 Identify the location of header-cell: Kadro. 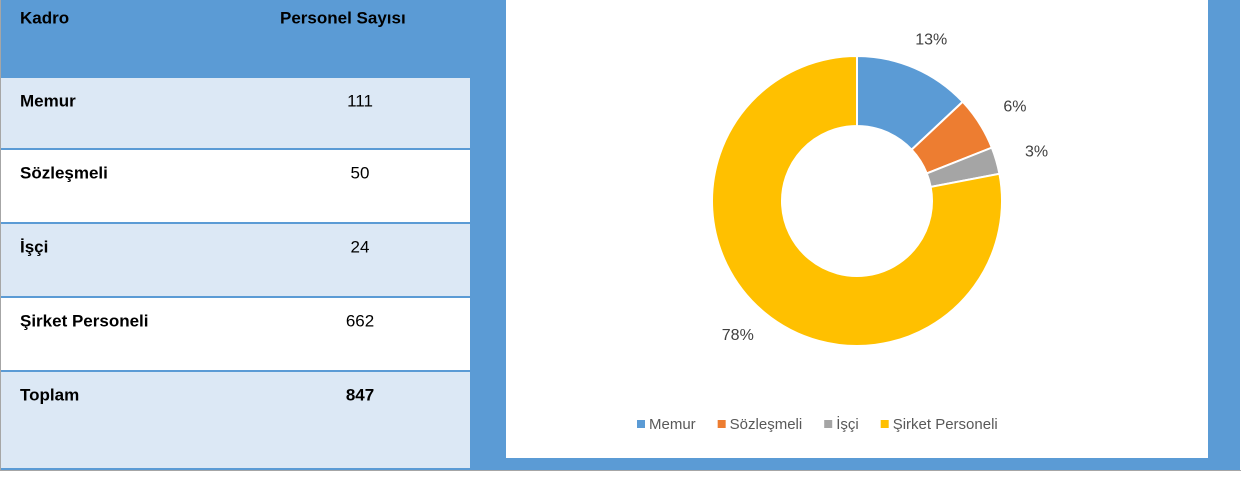
(44, 17).